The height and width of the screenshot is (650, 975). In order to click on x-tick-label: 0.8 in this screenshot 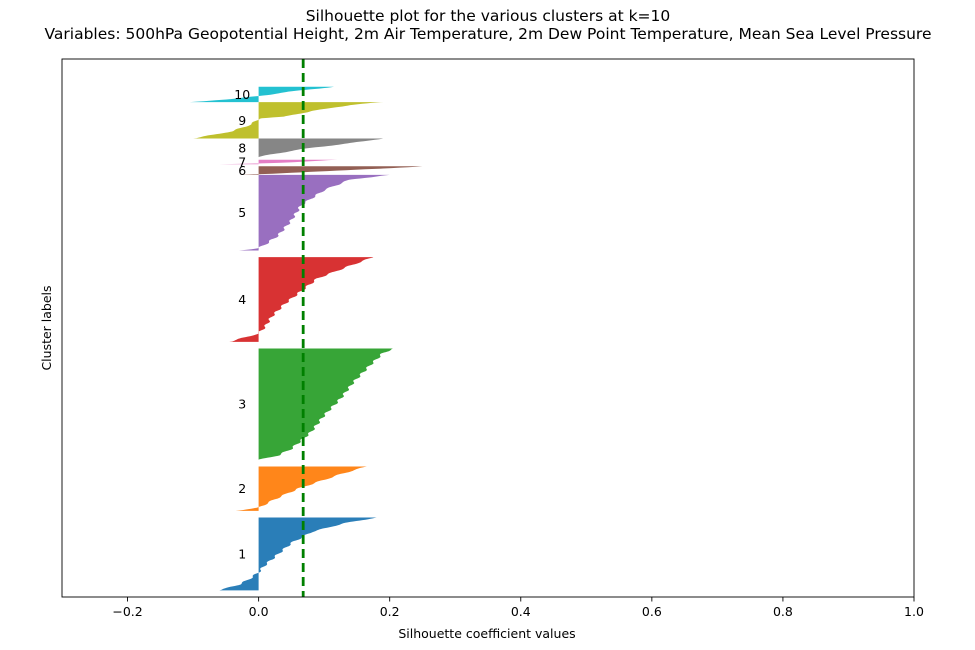, I will do `click(783, 611)`.